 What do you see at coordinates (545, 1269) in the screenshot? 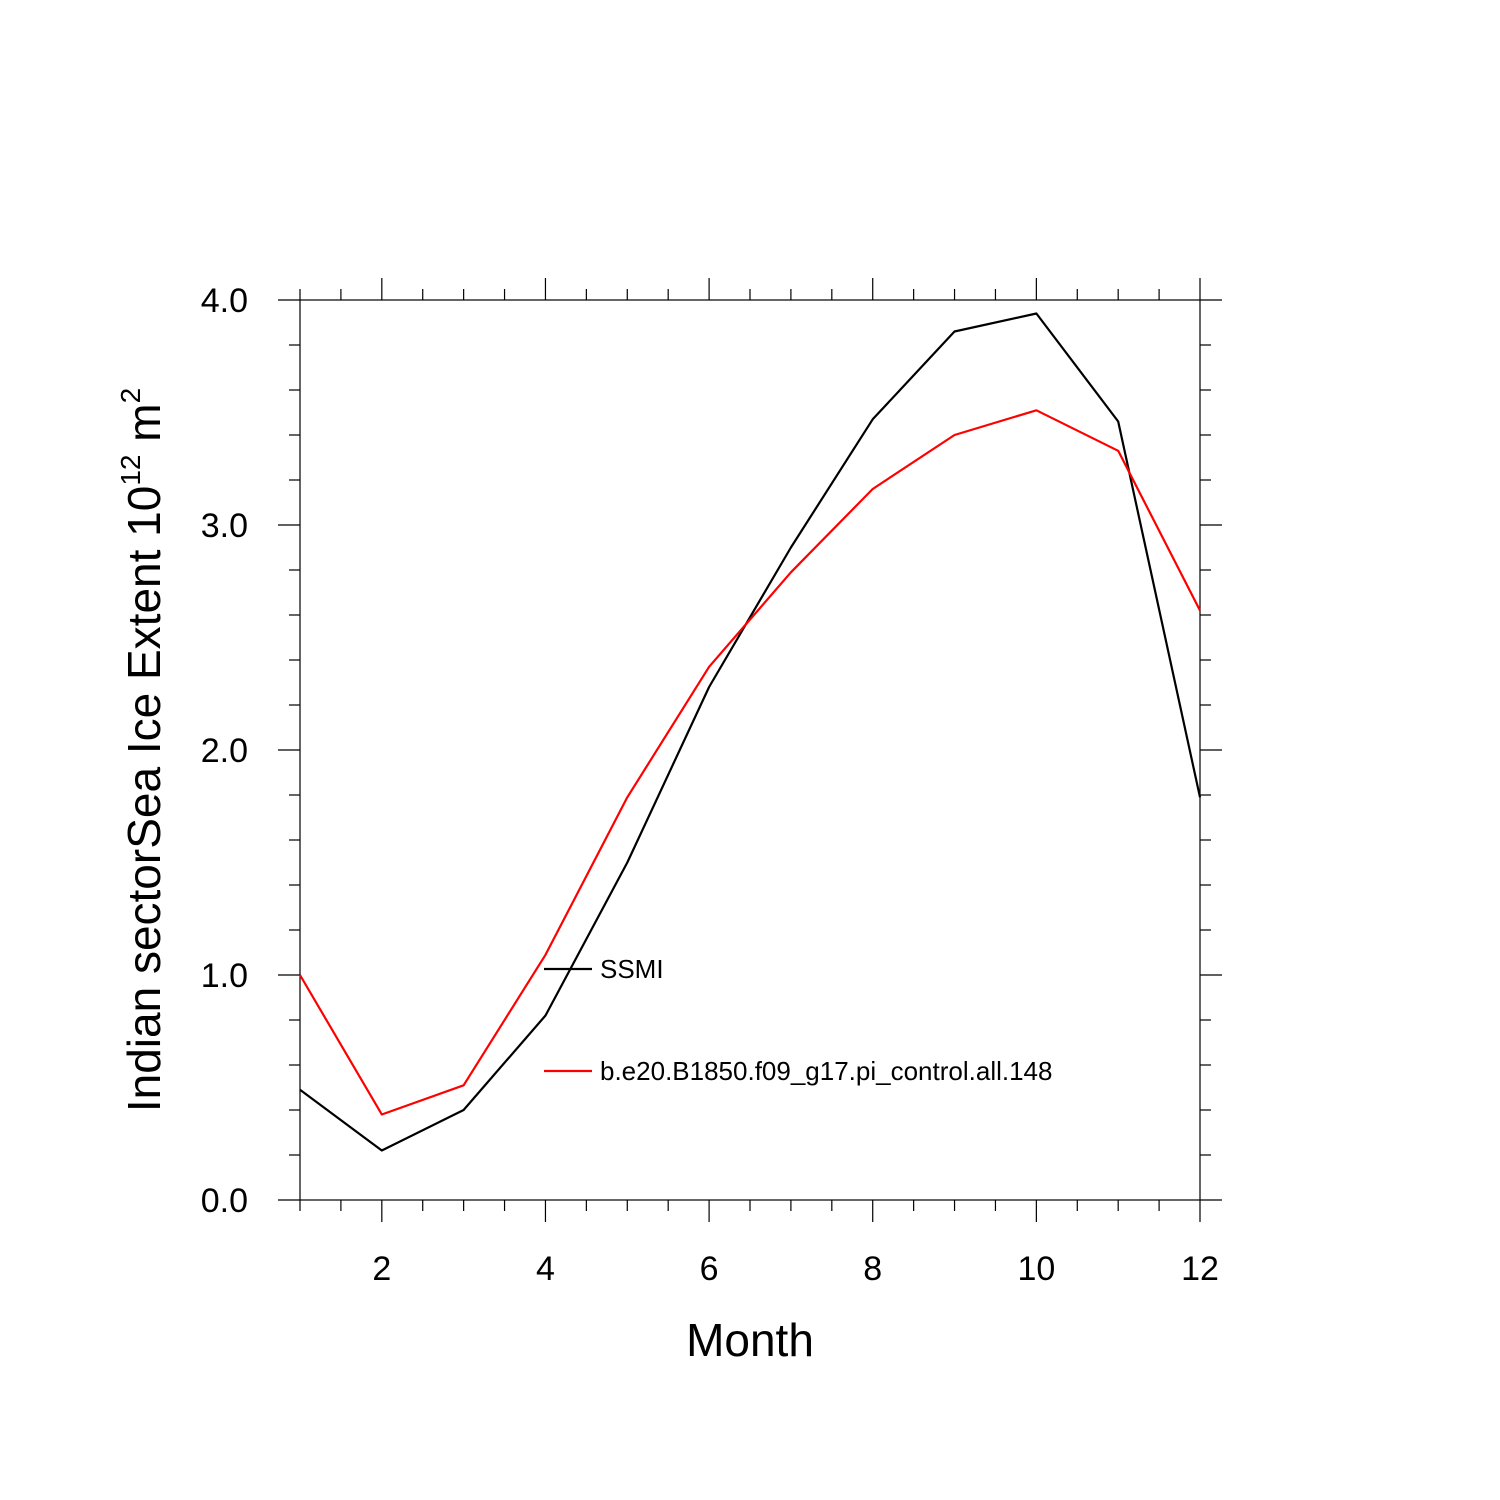
I see `x-tick-label: 4` at bounding box center [545, 1269].